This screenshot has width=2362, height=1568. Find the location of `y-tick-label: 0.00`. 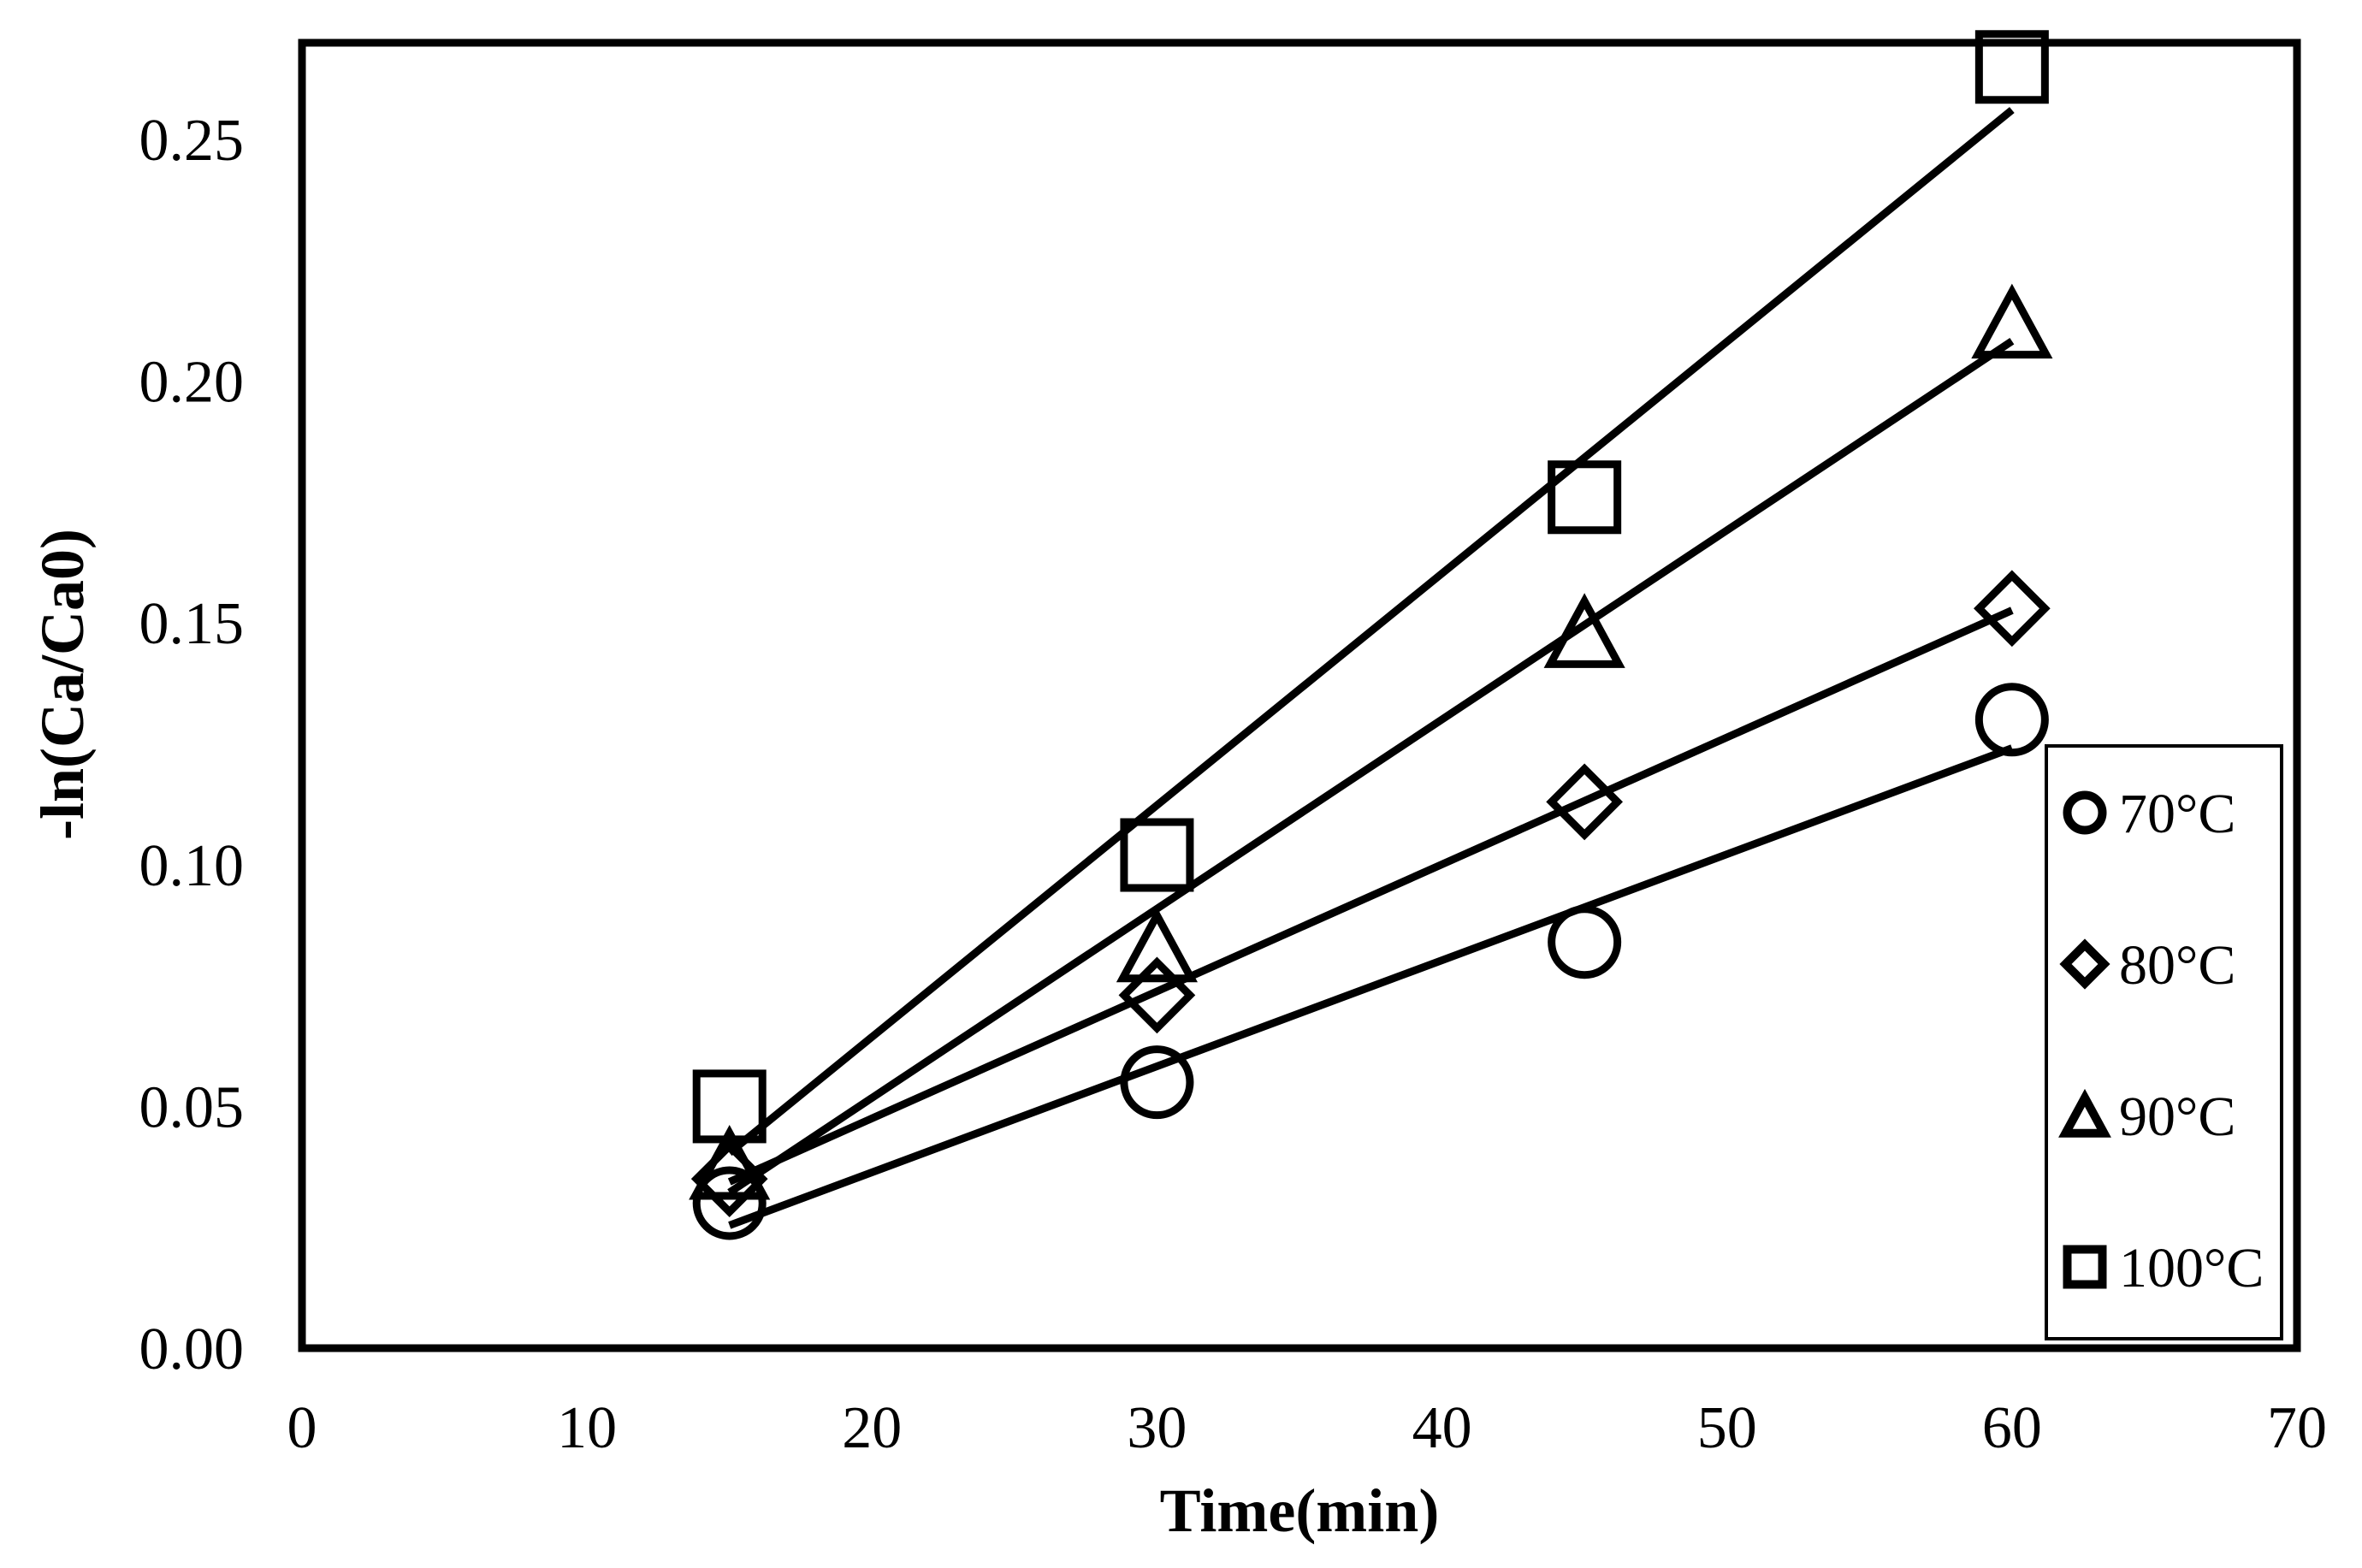

y-tick-label: 0.00 is located at coordinates (192, 1349).